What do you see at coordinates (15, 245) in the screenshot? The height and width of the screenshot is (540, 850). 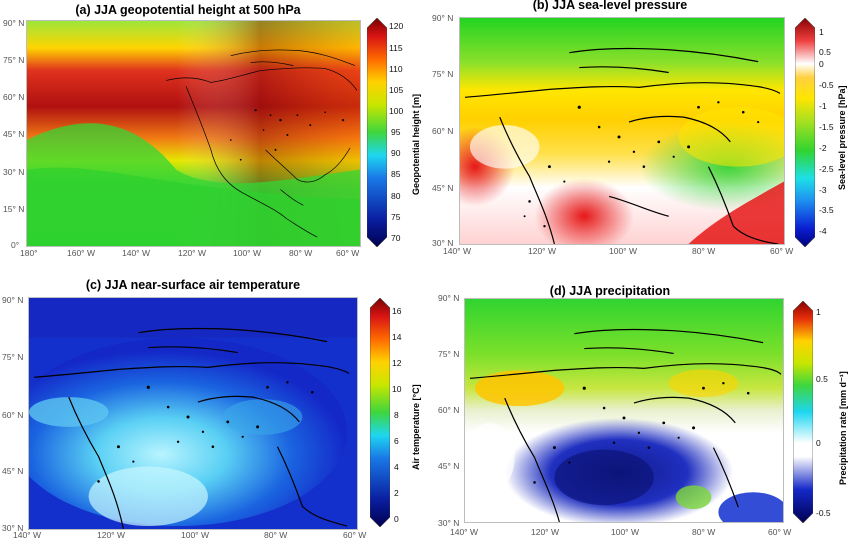 I see `lat-tick: 0°` at bounding box center [15, 245].